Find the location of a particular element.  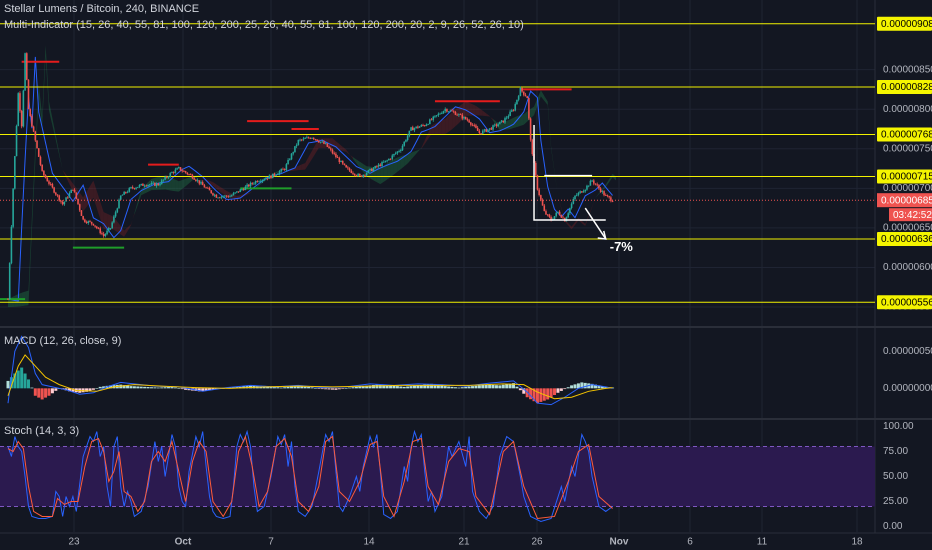

time-axis-tick-label: 14 is located at coordinates (369, 542).